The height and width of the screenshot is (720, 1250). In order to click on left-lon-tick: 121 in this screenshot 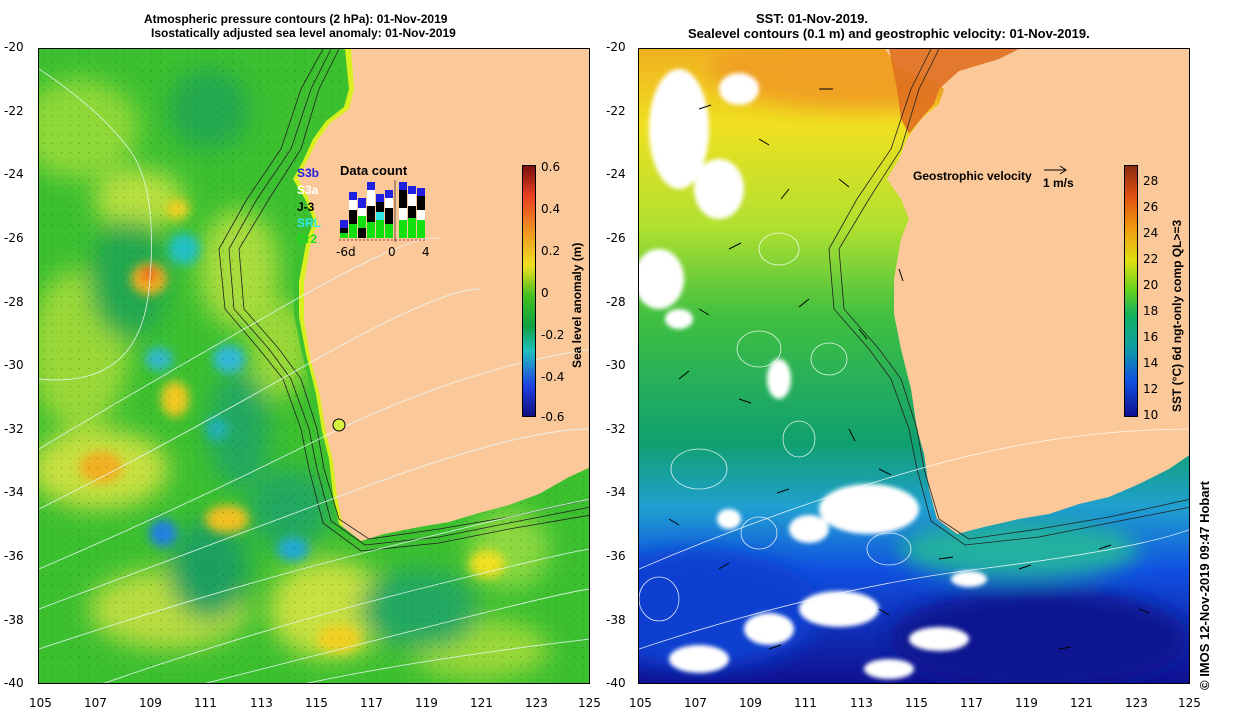, I will do `click(481, 703)`.